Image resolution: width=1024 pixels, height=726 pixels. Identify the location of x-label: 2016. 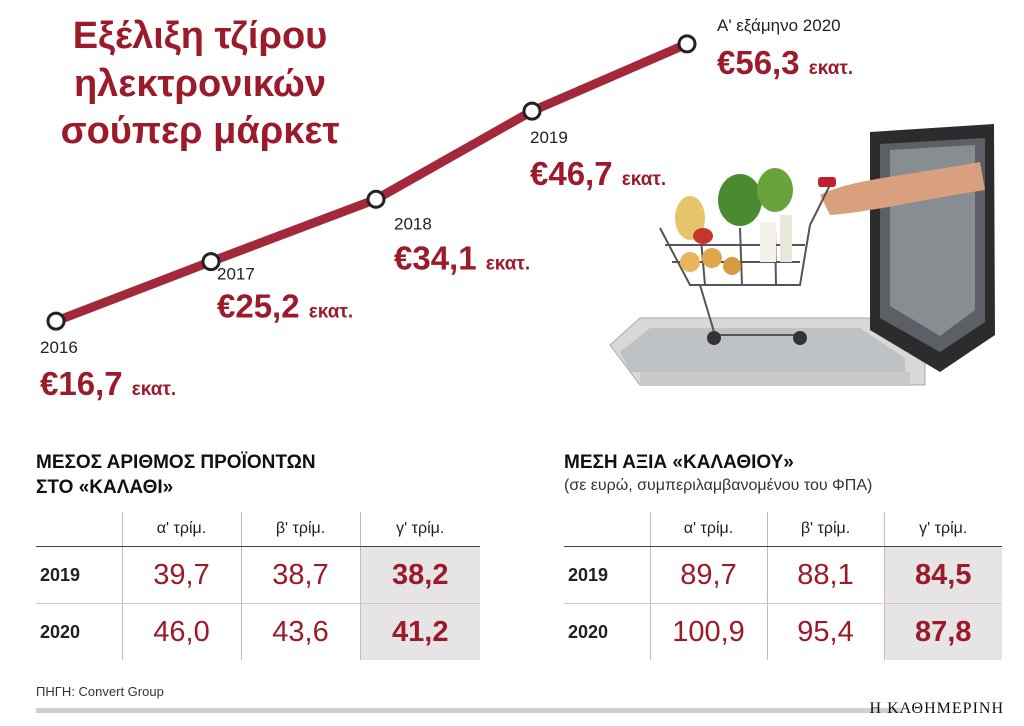
(59, 347).